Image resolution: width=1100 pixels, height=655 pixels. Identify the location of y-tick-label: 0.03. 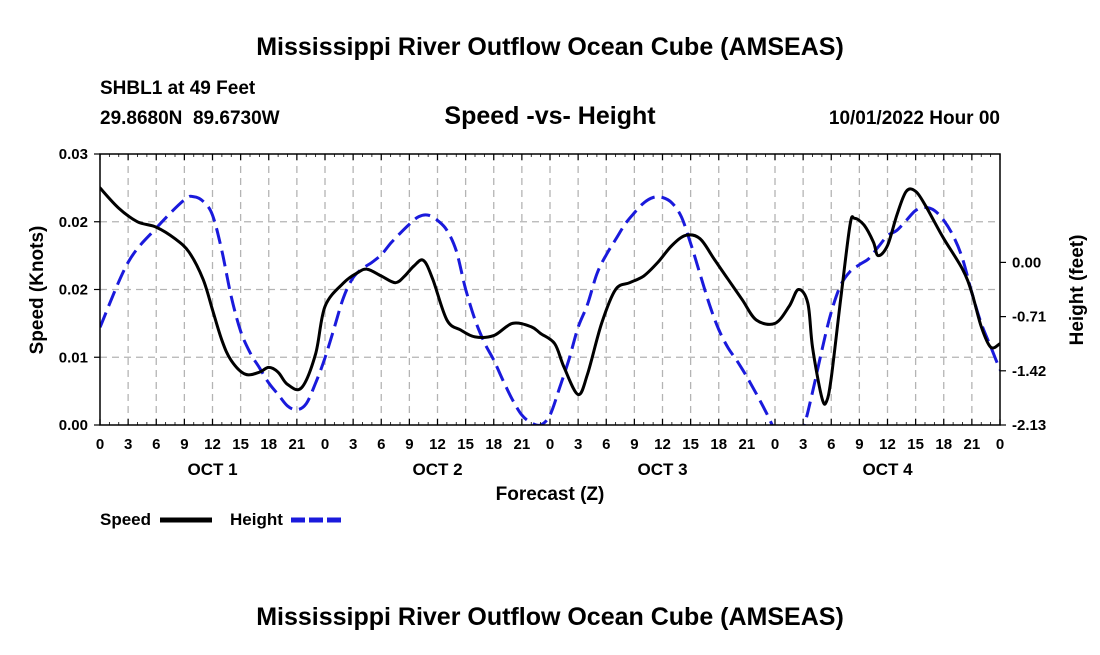
(73, 154).